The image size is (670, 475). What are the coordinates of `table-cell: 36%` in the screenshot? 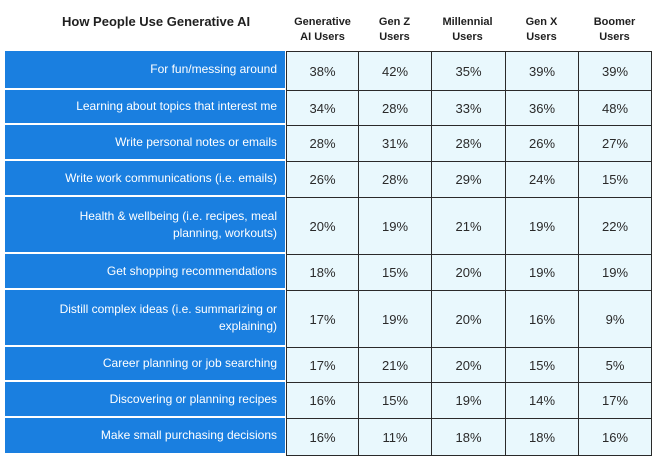 It's located at (542, 108).